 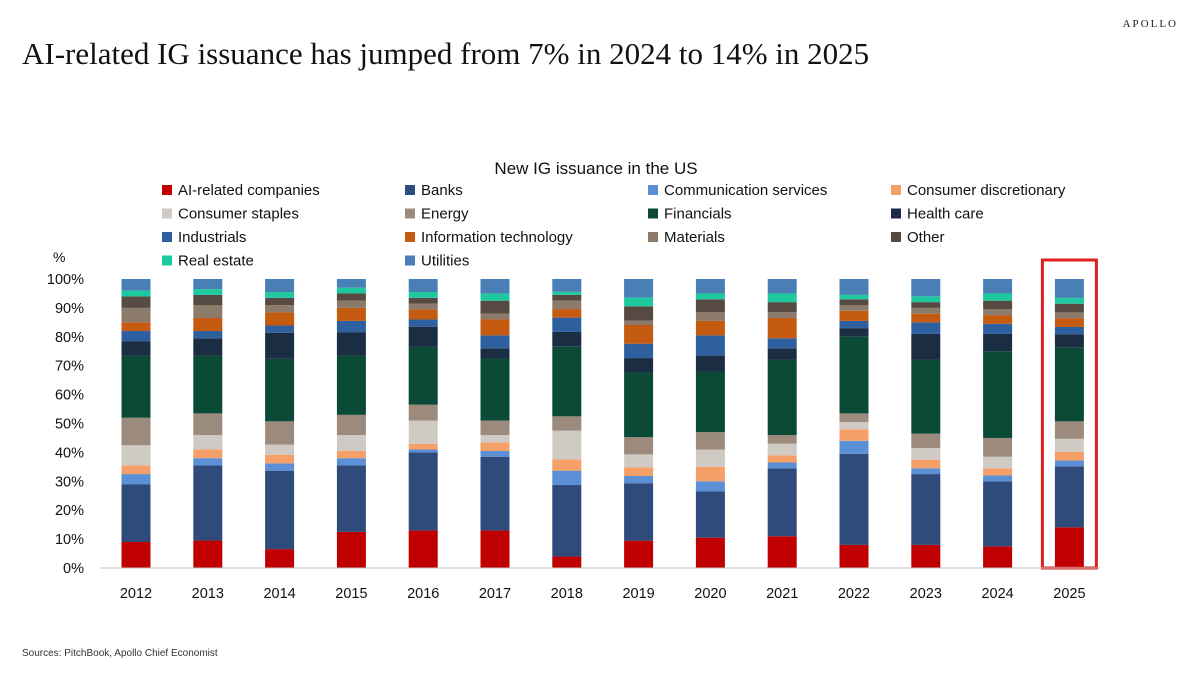 I want to click on legend-label: Real estate, so click(x=216, y=261).